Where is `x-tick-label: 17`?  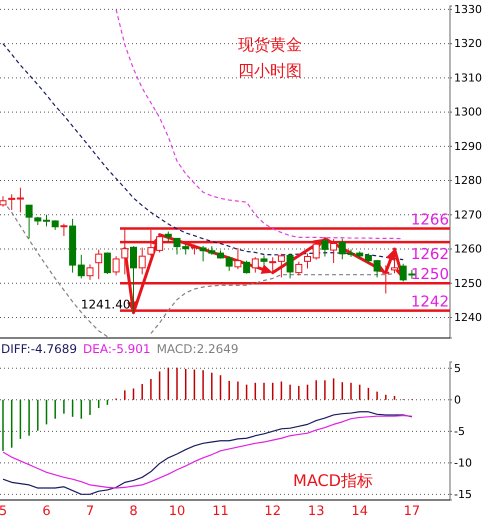 x-tick-label: 17 is located at coordinates (412, 511).